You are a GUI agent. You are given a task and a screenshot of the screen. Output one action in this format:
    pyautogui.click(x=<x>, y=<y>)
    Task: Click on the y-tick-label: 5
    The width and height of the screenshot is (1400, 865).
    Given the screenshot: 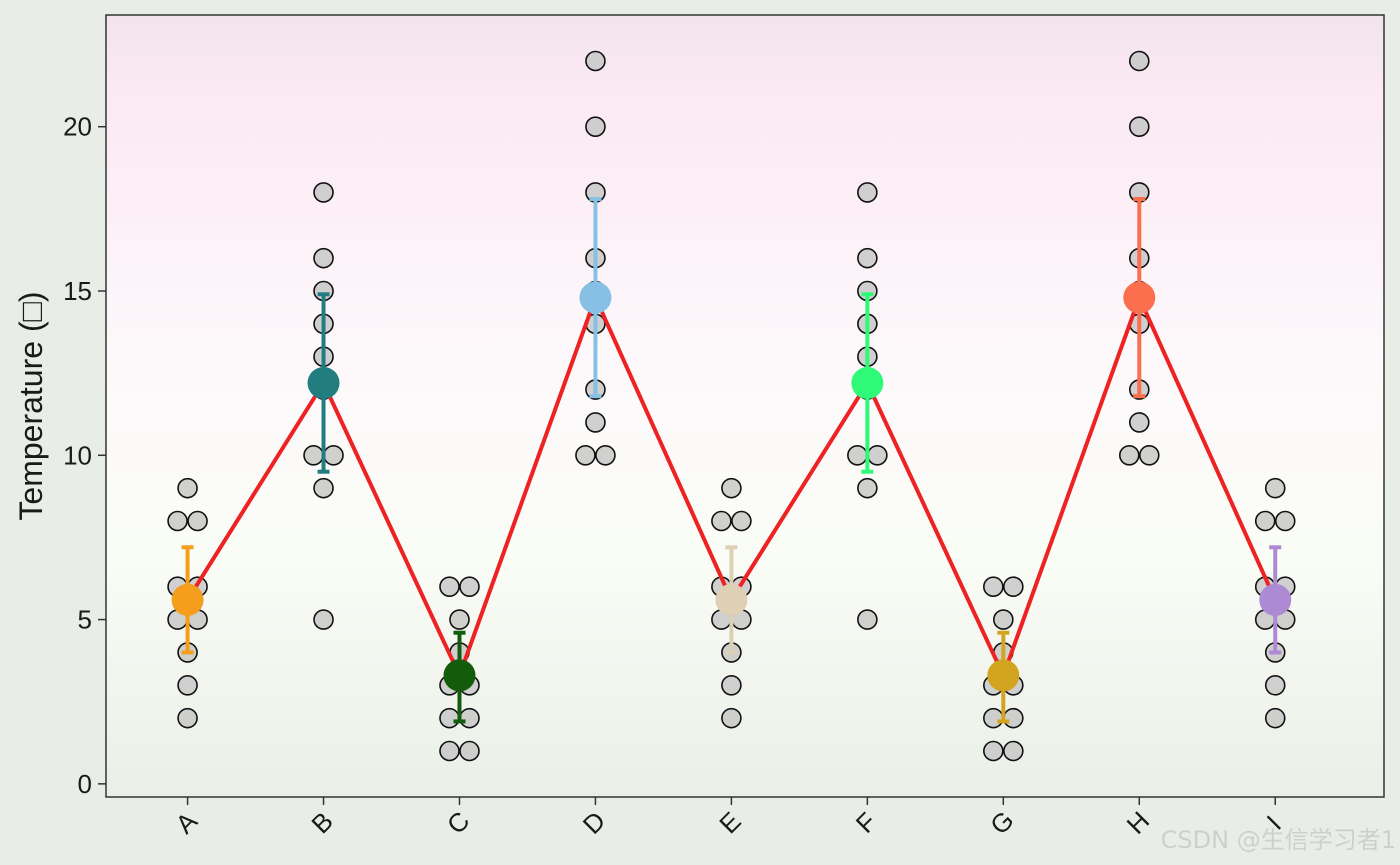 What is the action you would take?
    pyautogui.click(x=85, y=620)
    